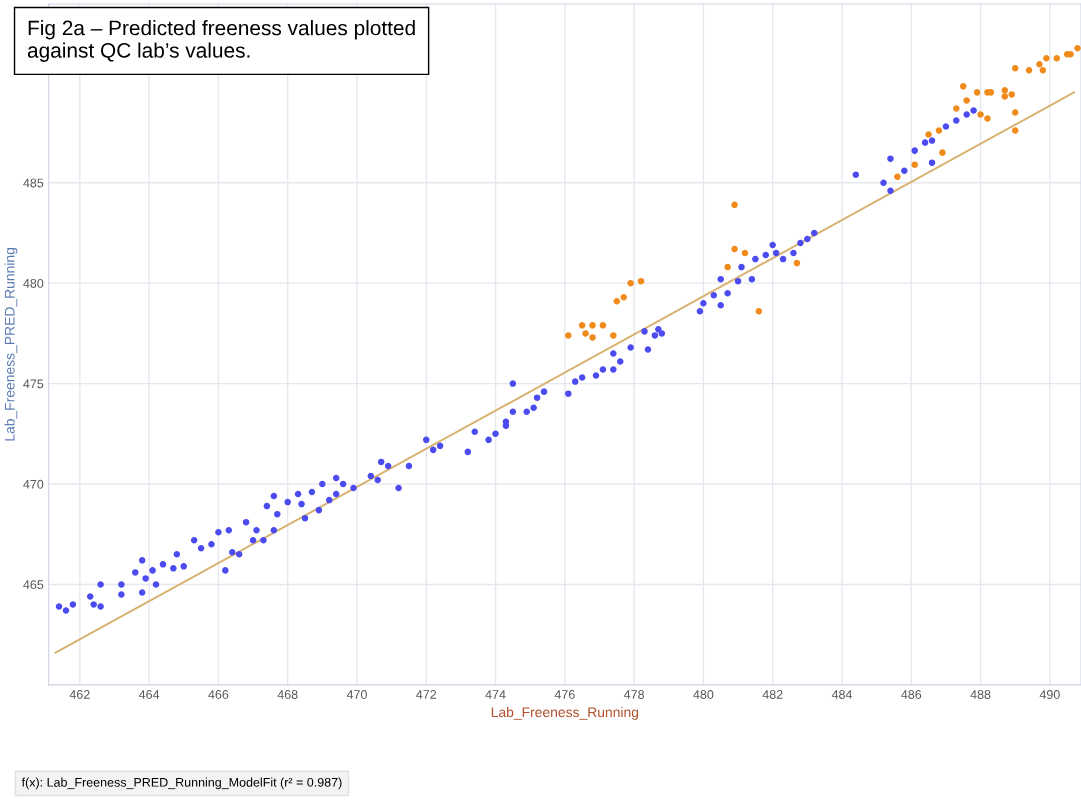  What do you see at coordinates (11, 344) in the screenshot?
I see `y-axis-title: Lab_Freeness_PRED_Running` at bounding box center [11, 344].